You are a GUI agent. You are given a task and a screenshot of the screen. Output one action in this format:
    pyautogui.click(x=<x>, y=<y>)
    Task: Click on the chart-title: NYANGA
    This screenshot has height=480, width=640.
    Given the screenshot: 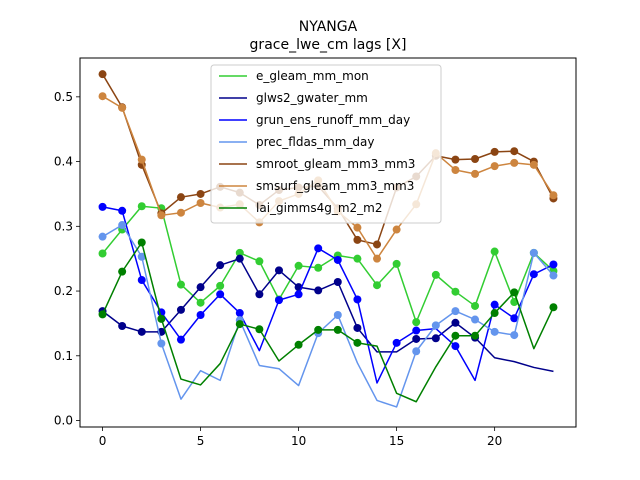 What is the action you would take?
    pyautogui.click(x=328, y=27)
    